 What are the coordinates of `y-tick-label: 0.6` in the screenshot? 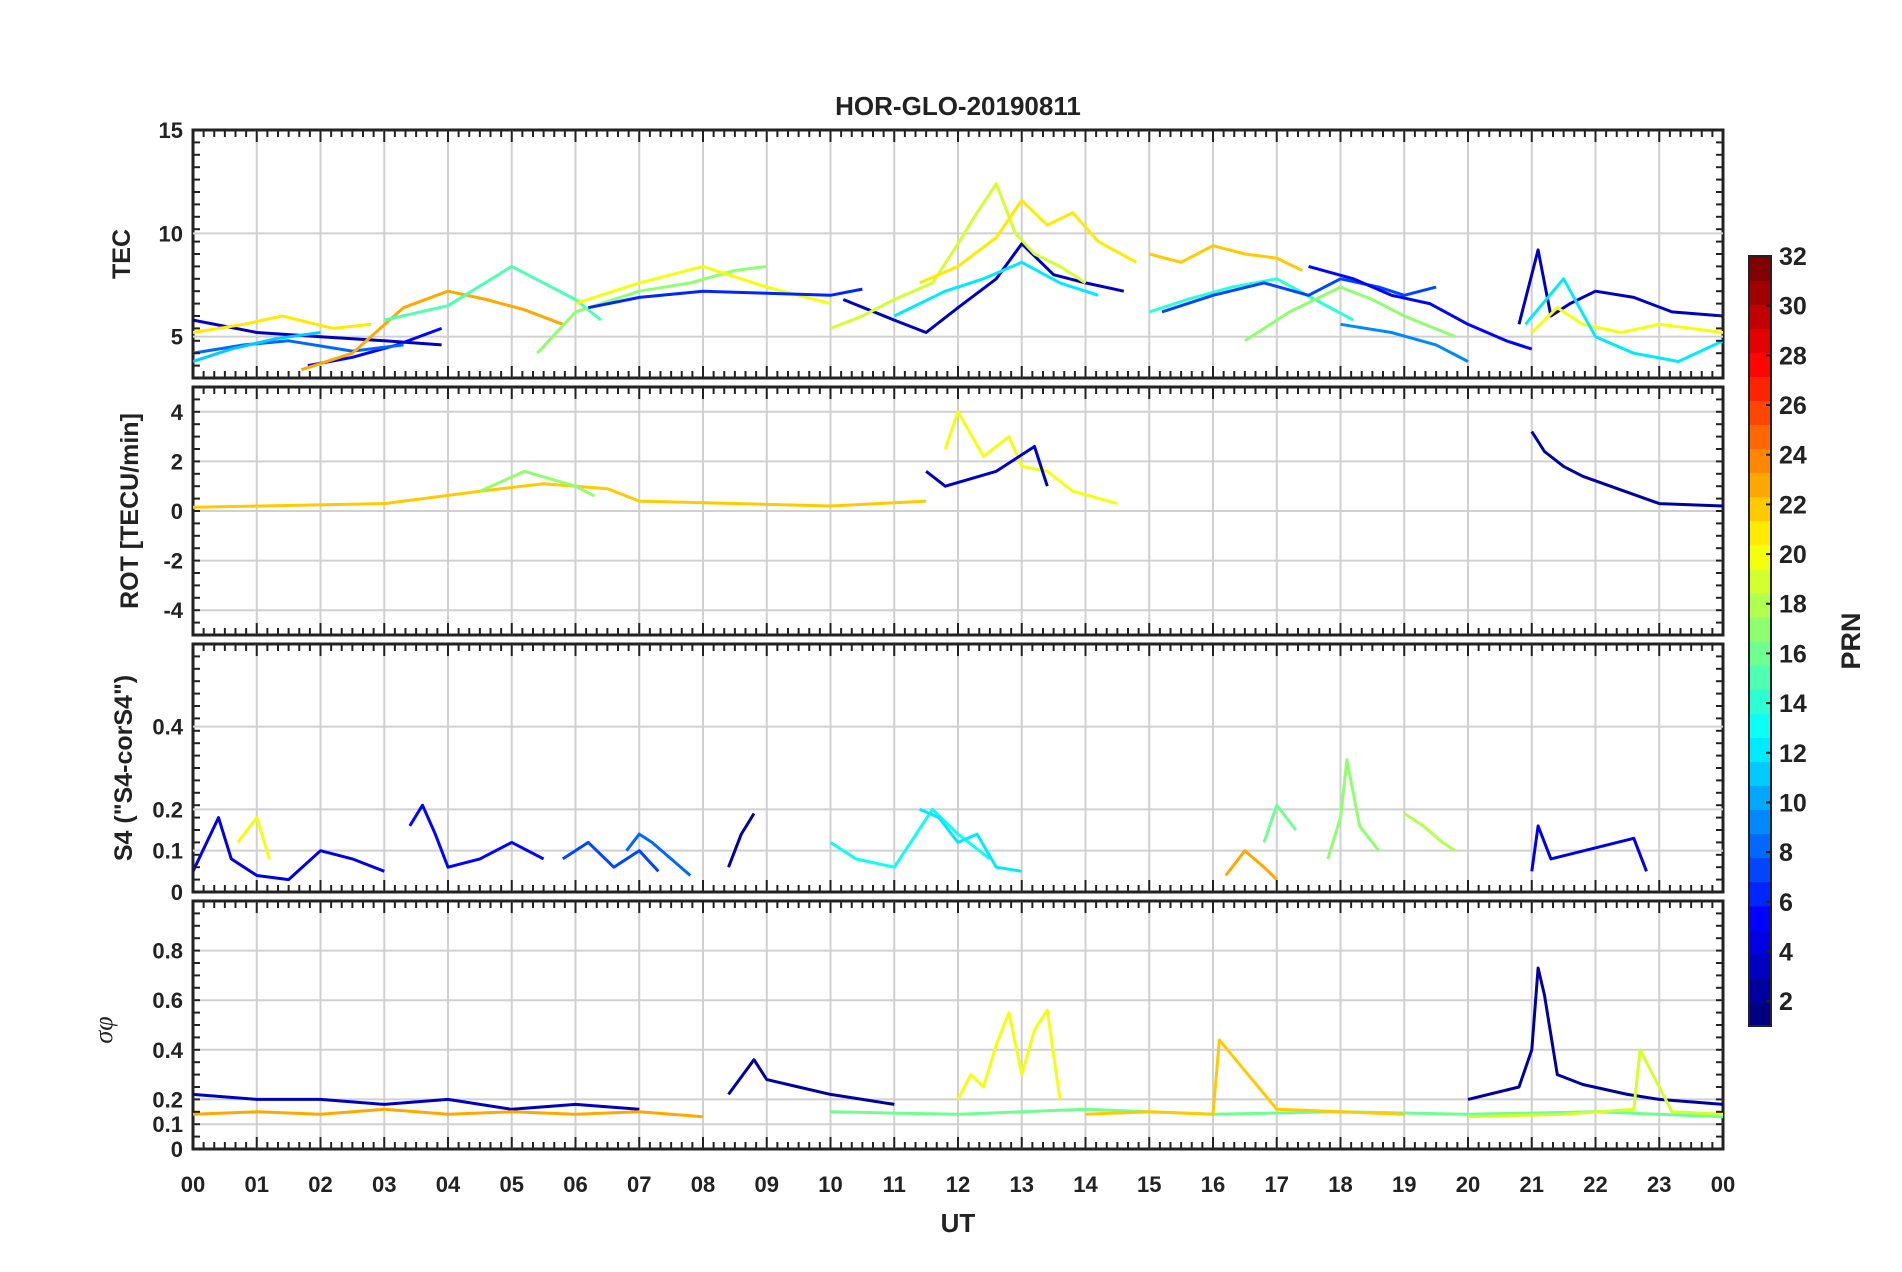 It's located at (167, 1000).